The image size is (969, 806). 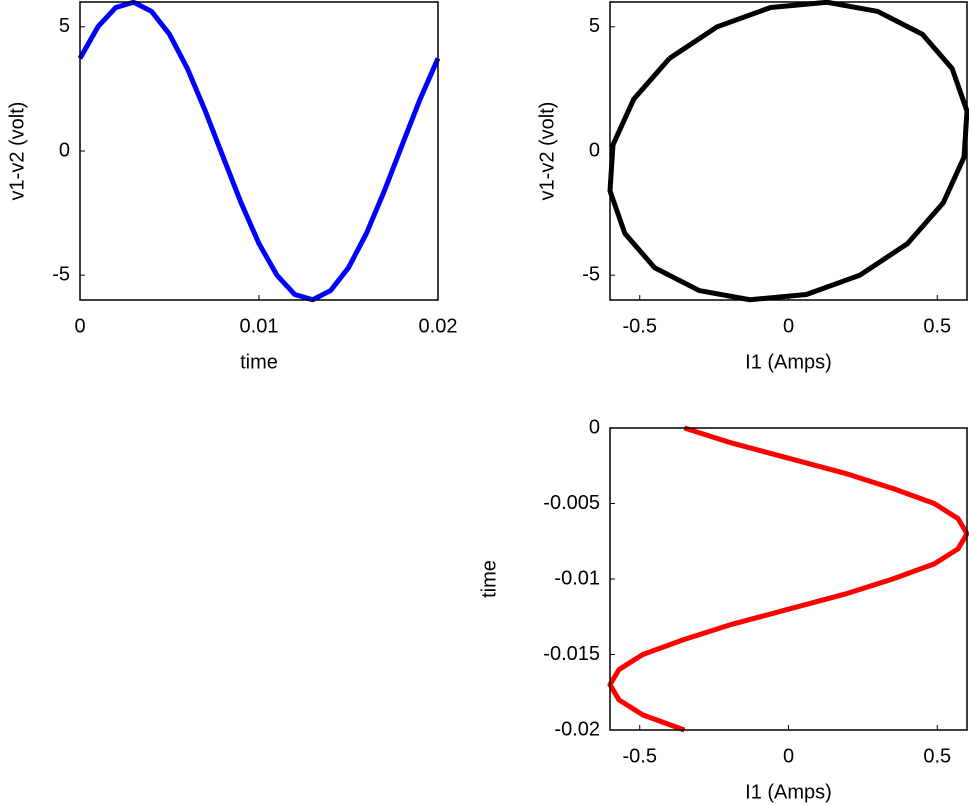 What do you see at coordinates (571, 654) in the screenshot?
I see `y-tick-label: -0.015` at bounding box center [571, 654].